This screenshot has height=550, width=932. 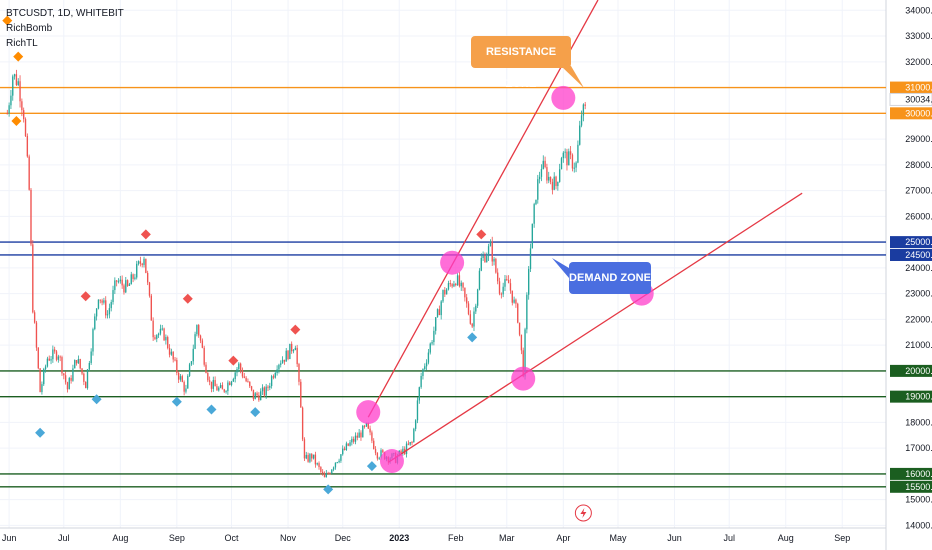 What do you see at coordinates (918, 10) in the screenshot?
I see `y-tick-label: 34000.00` at bounding box center [918, 10].